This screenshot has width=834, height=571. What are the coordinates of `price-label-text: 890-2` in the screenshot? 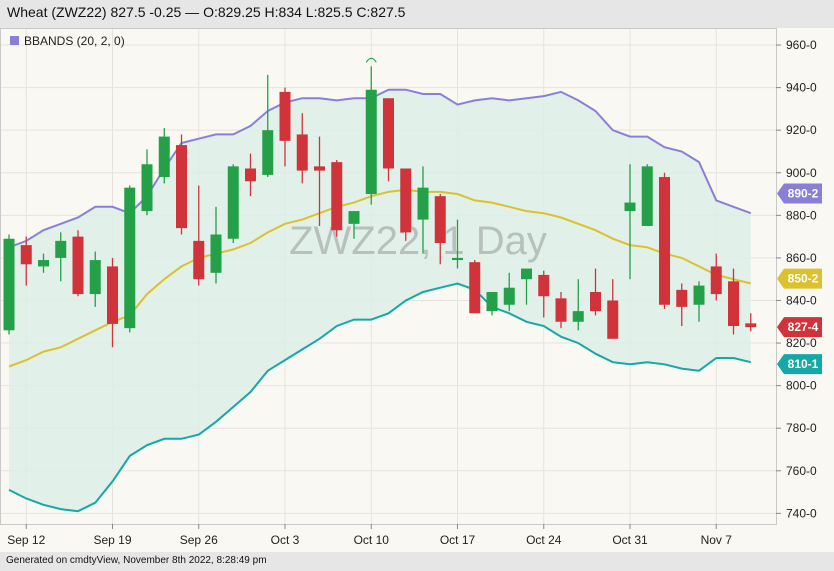 It's located at (803, 194).